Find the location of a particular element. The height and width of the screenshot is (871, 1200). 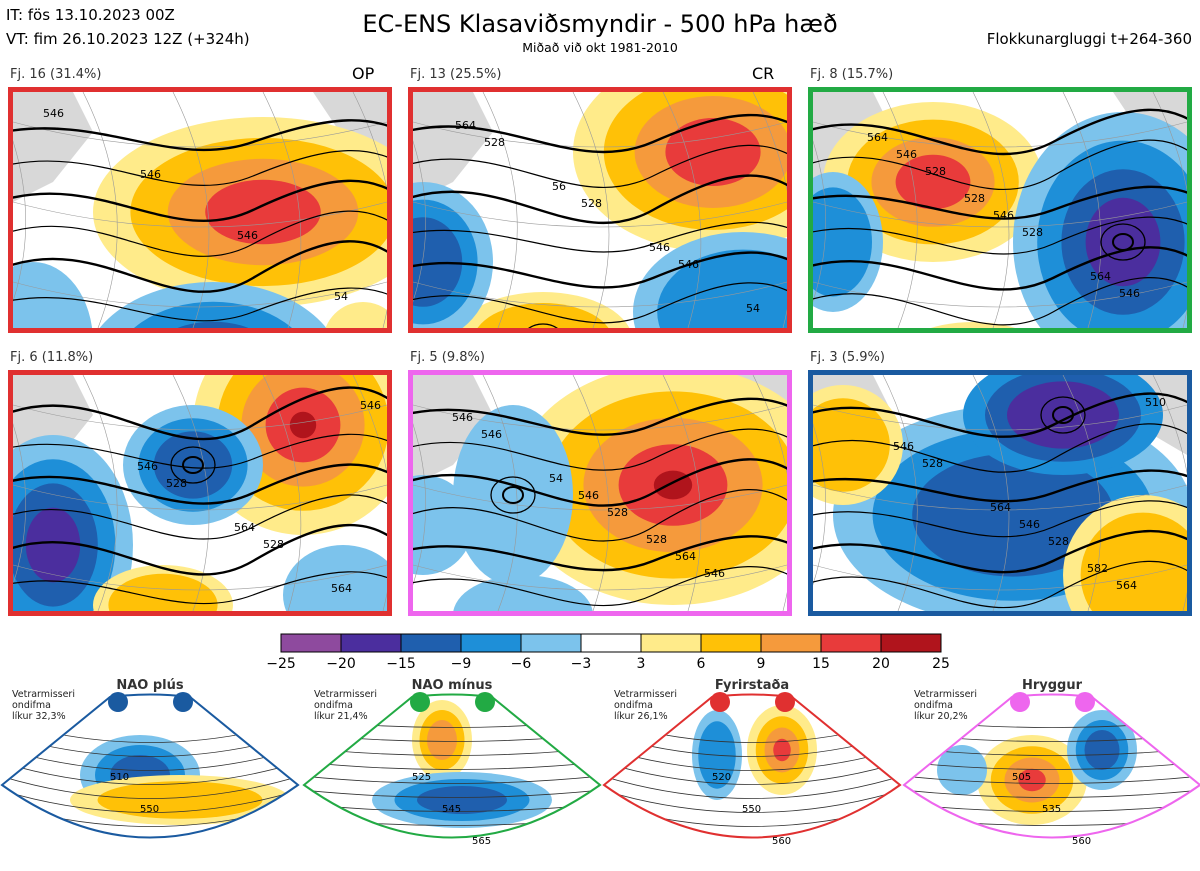

cluster-map-panel: 546 546 546 54 is located at coordinates (200, 210).